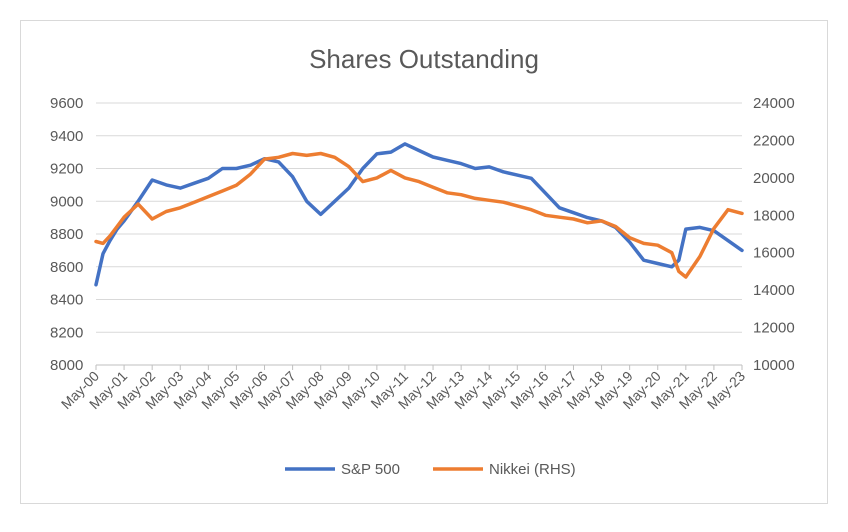 Image resolution: width=848 pixels, height=532 pixels. Describe the element at coordinates (774, 290) in the screenshot. I see `y-tick-right: 14000` at that location.